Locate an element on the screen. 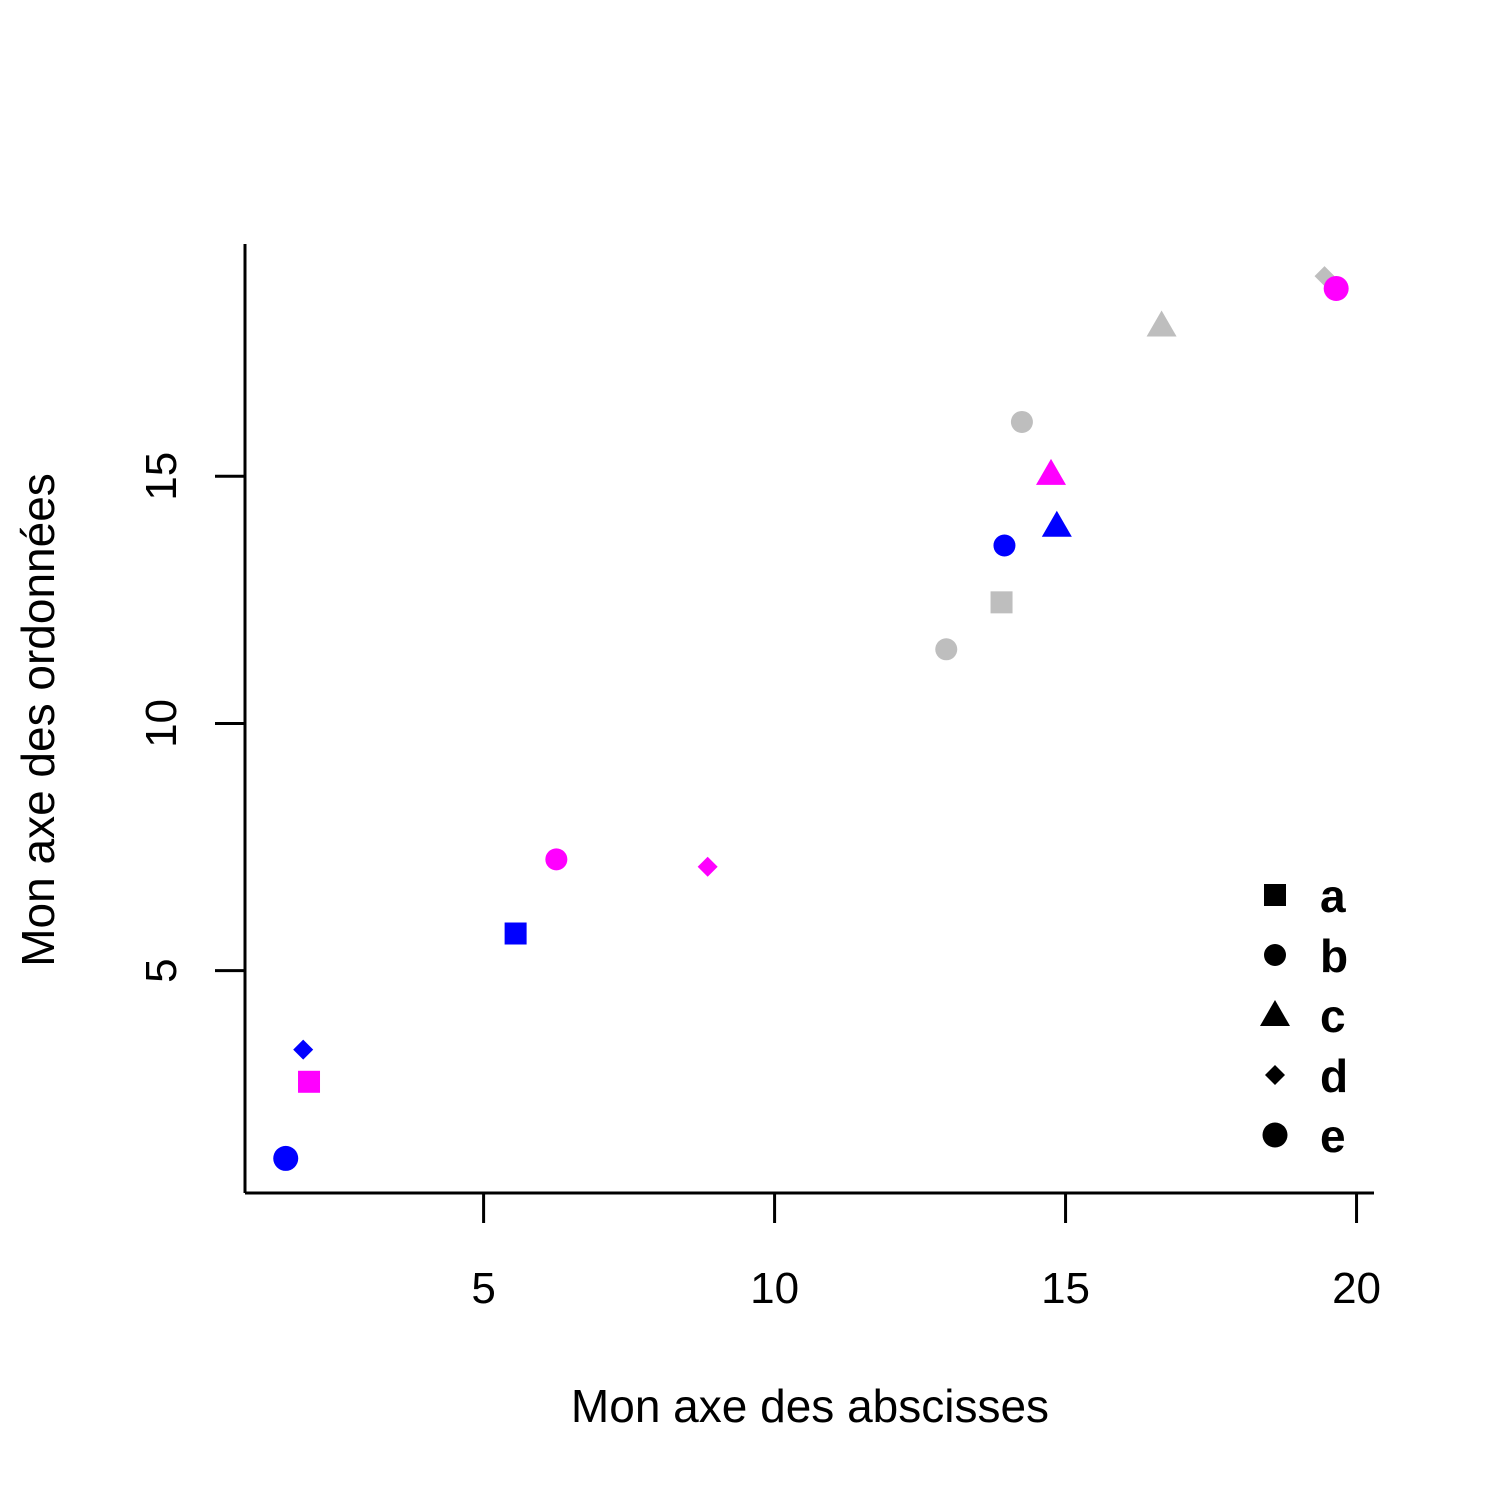 Image resolution: width=1500 pixels, height=1500 pixels. y-tick-label: 10 is located at coordinates (161, 723).